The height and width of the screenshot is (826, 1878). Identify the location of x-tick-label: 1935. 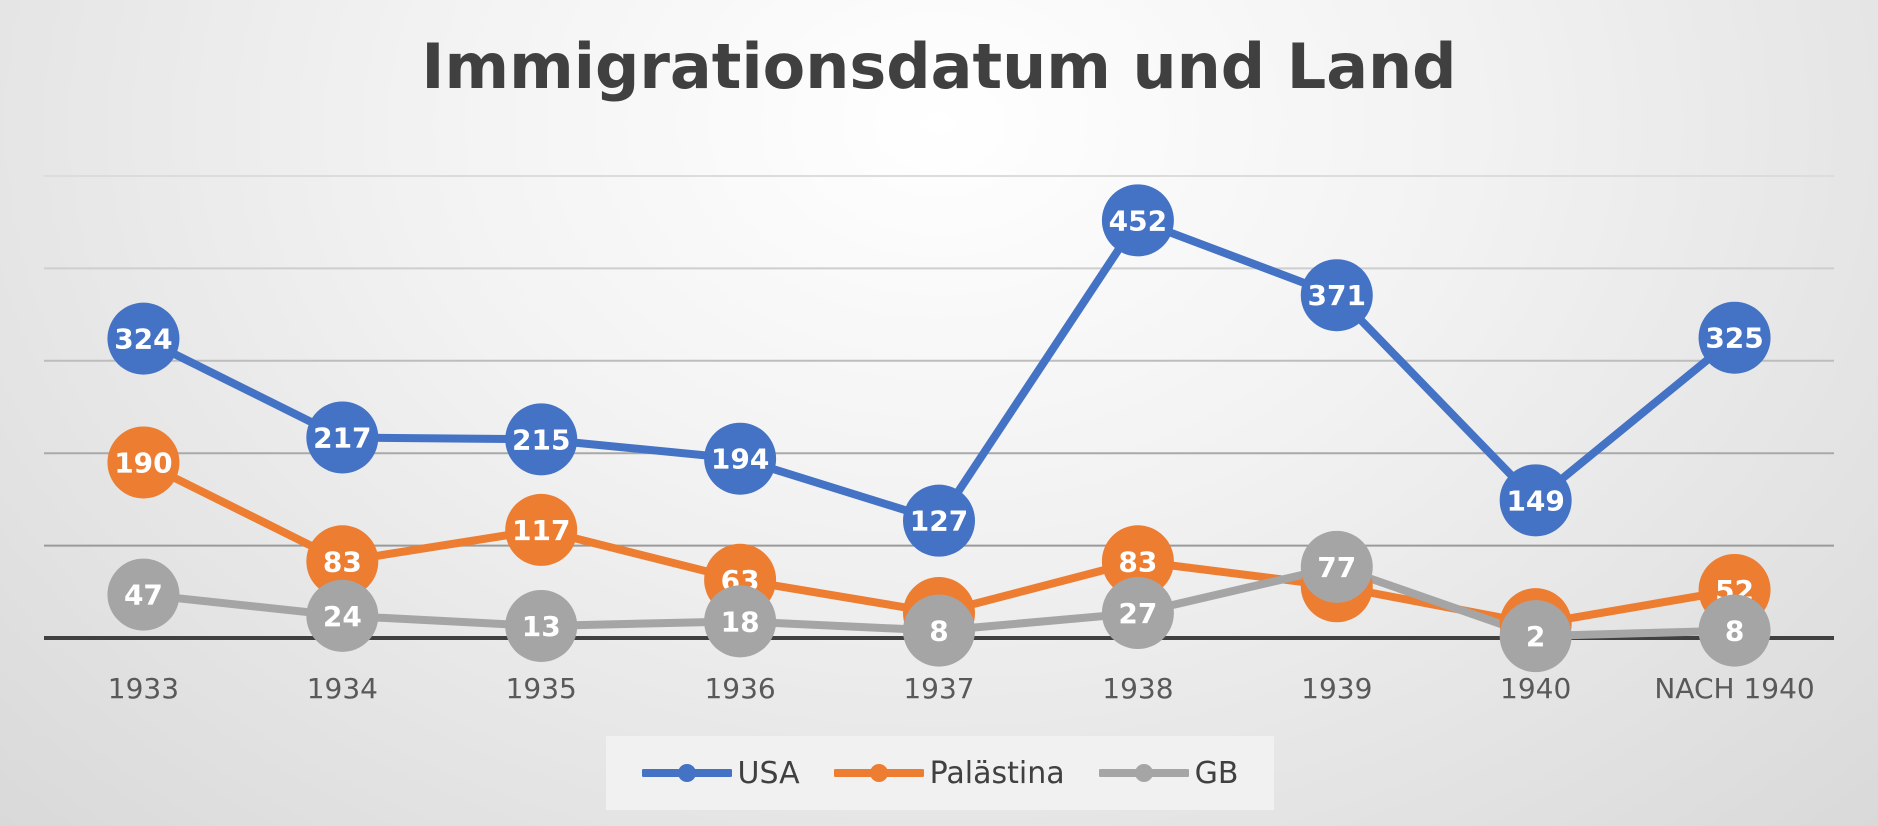
(541, 688).